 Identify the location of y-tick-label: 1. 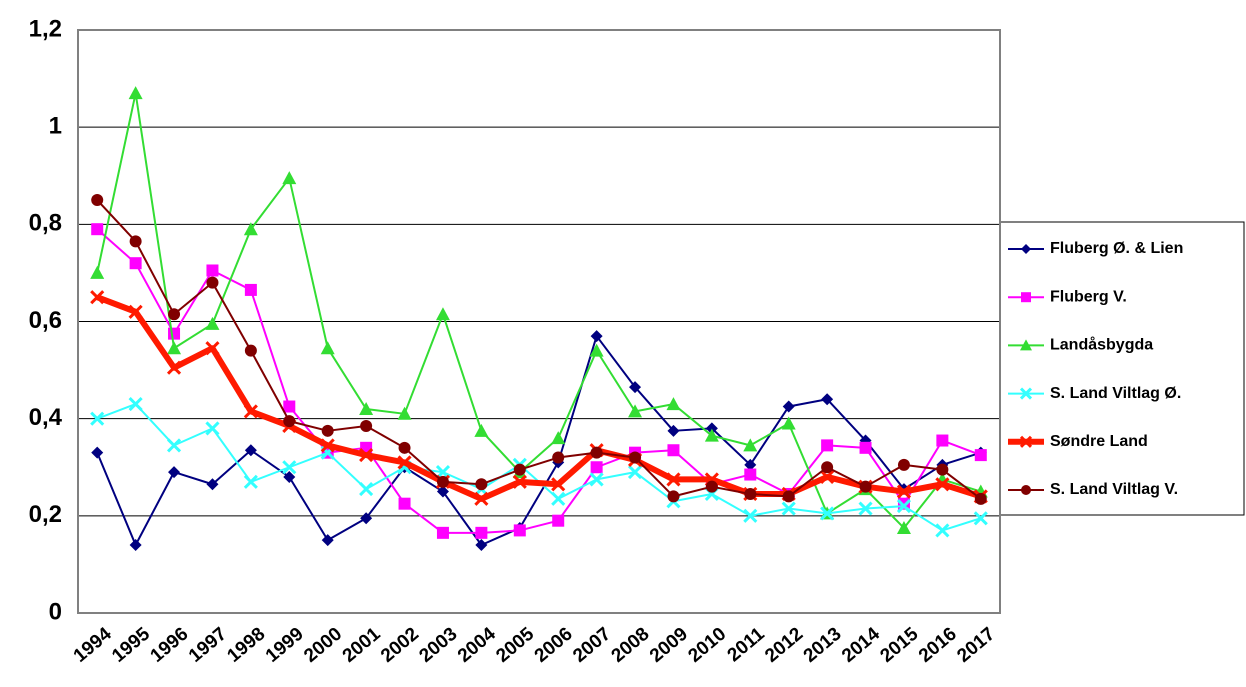
(55, 126).